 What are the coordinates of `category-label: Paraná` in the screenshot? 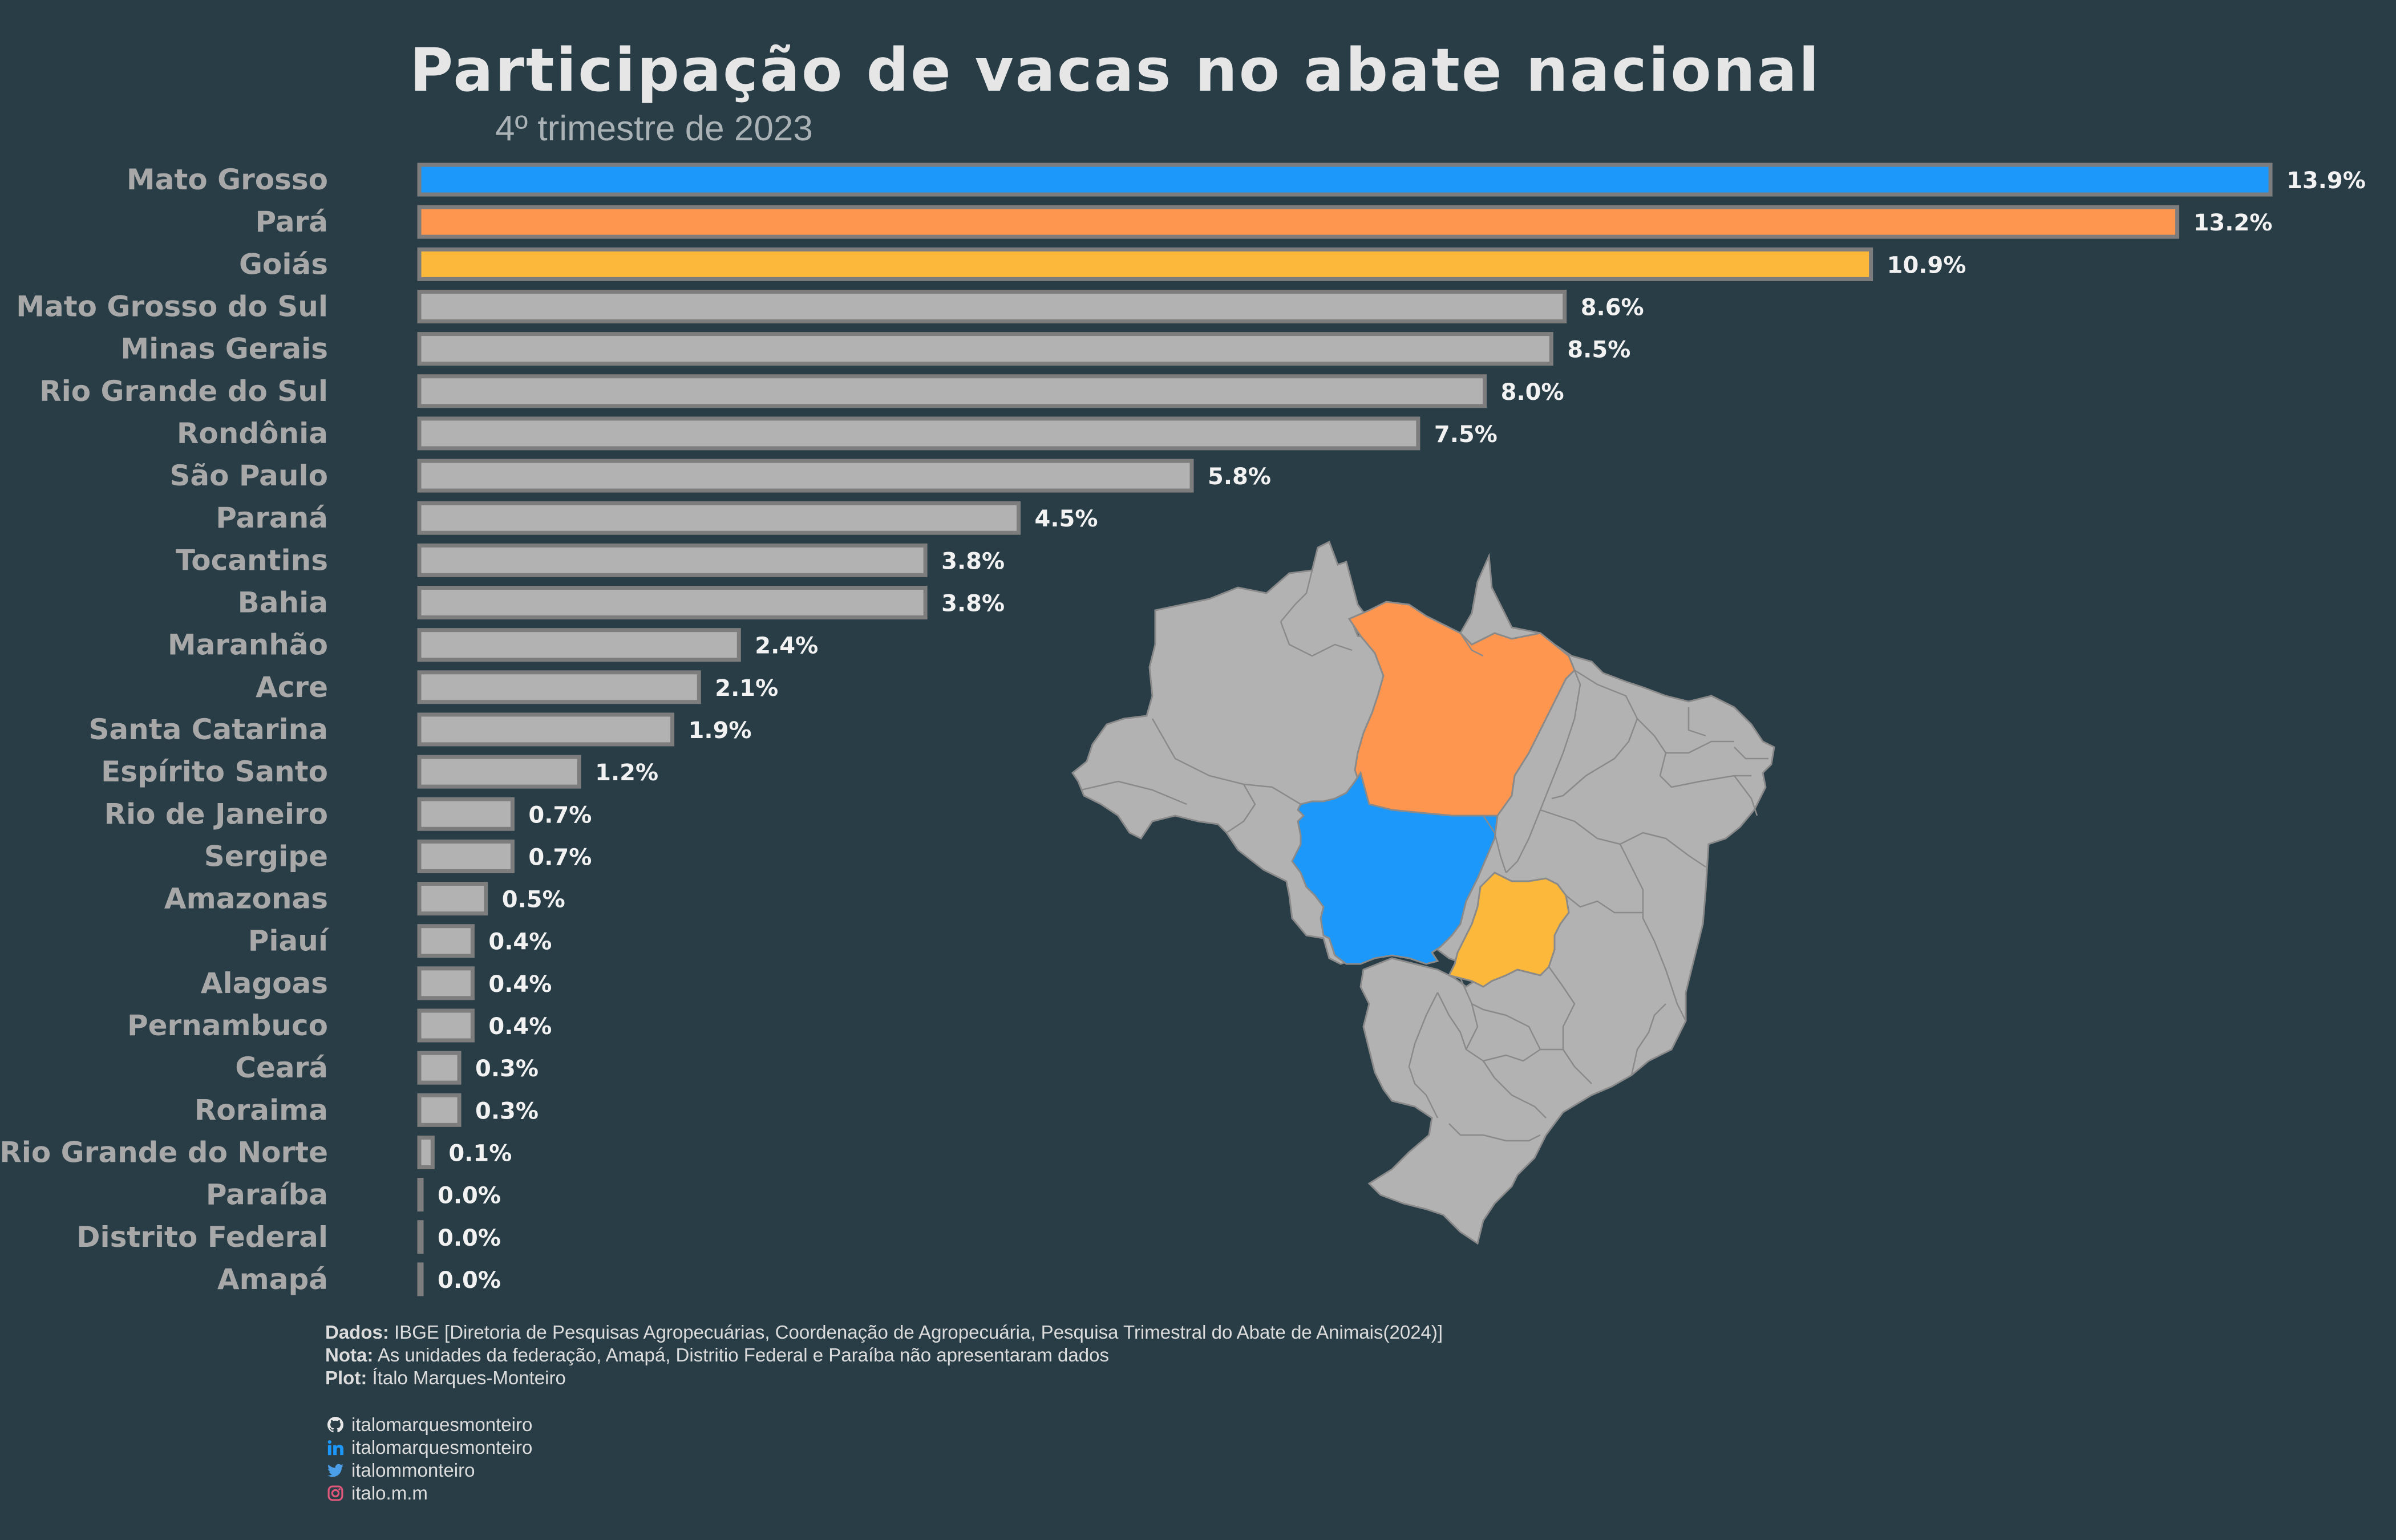 It's located at (272, 517).